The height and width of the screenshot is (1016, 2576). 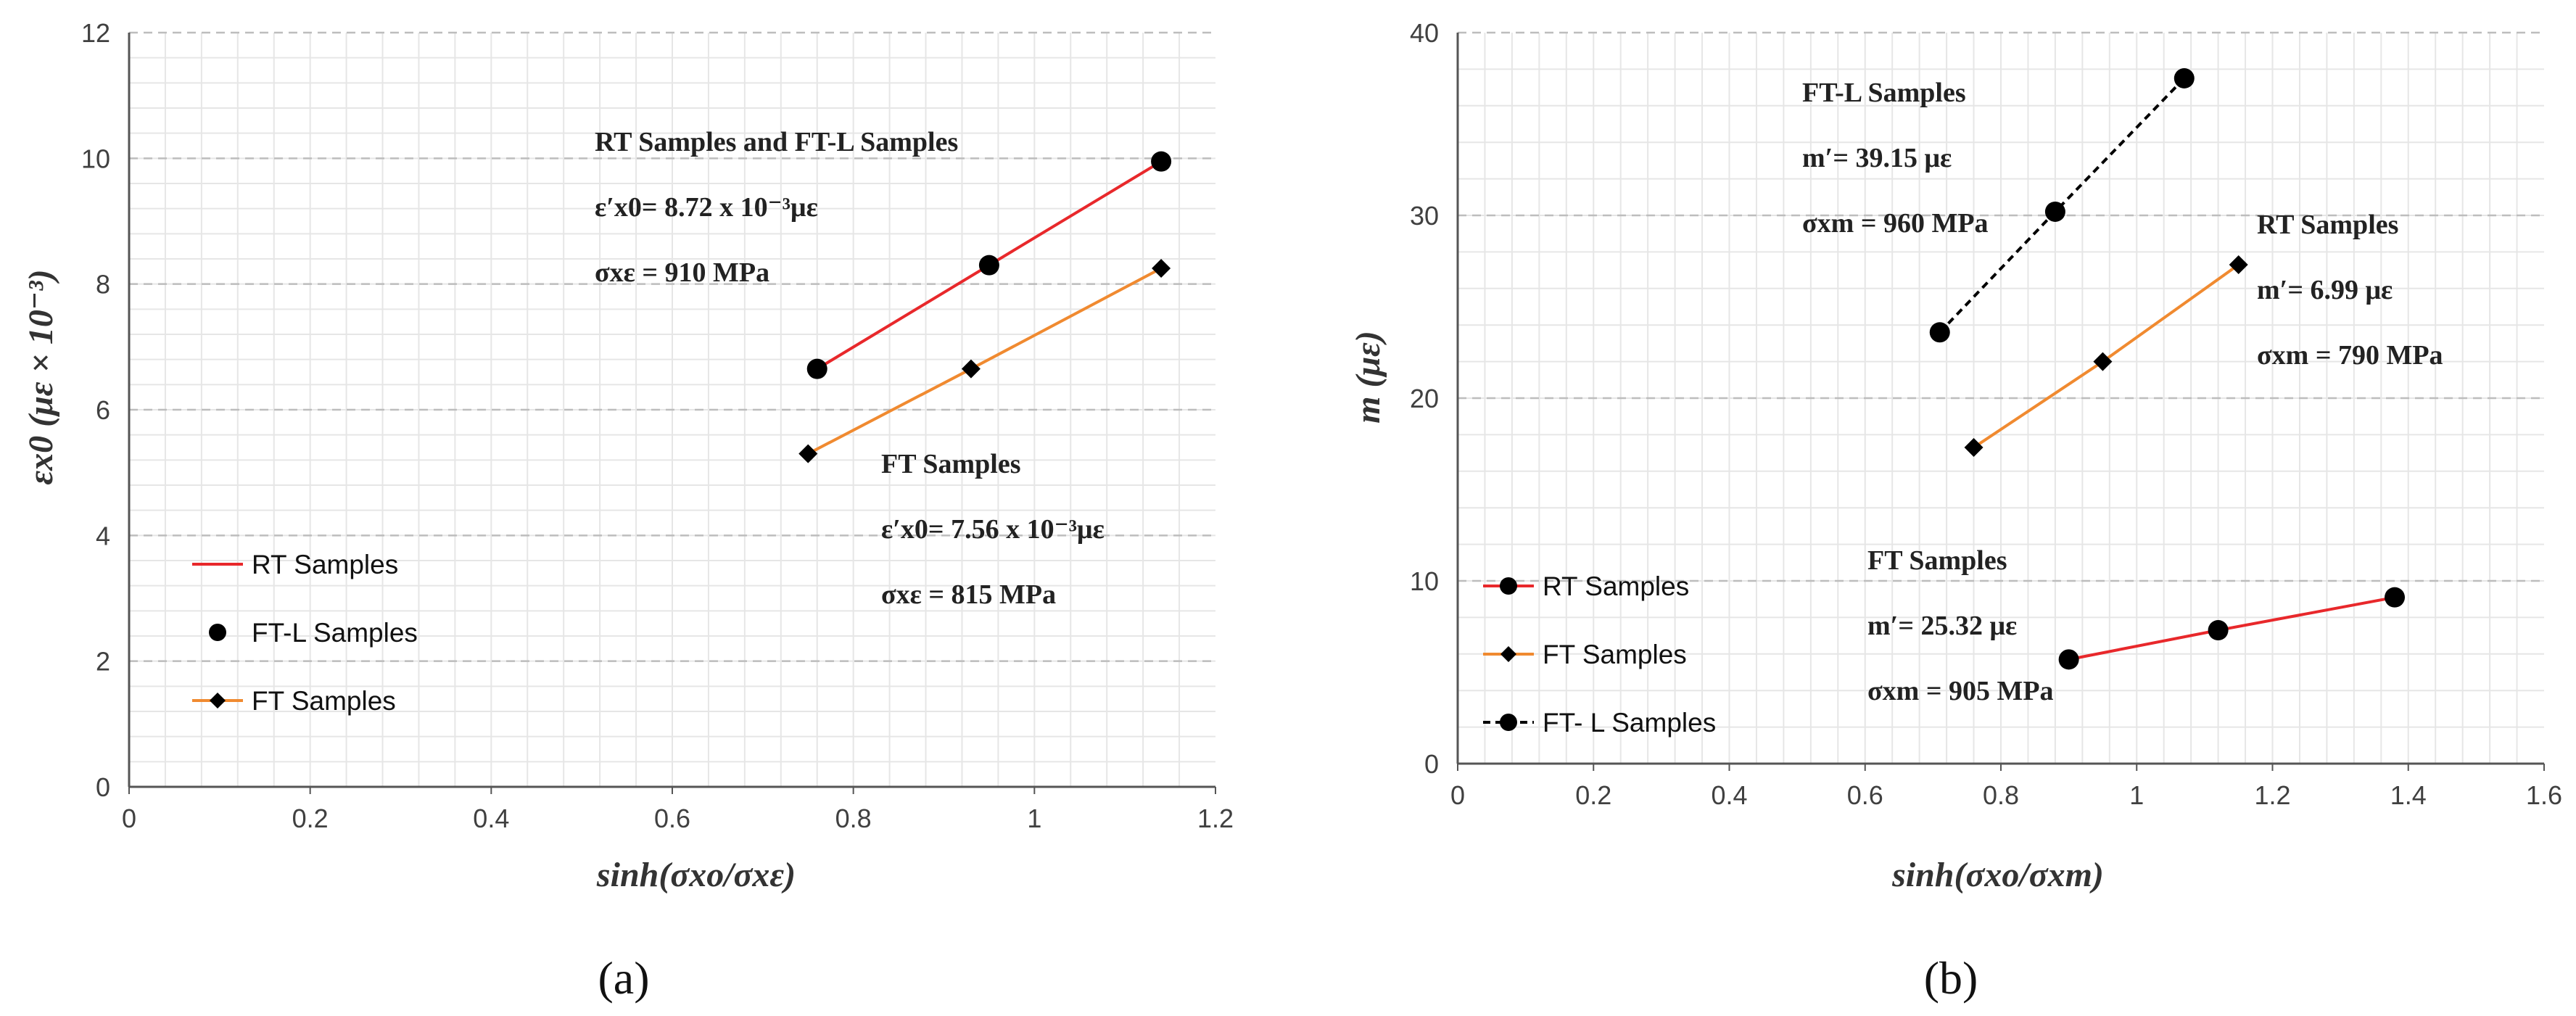 What do you see at coordinates (2408, 795) in the screenshot?
I see `x-tick-label: 1.4` at bounding box center [2408, 795].